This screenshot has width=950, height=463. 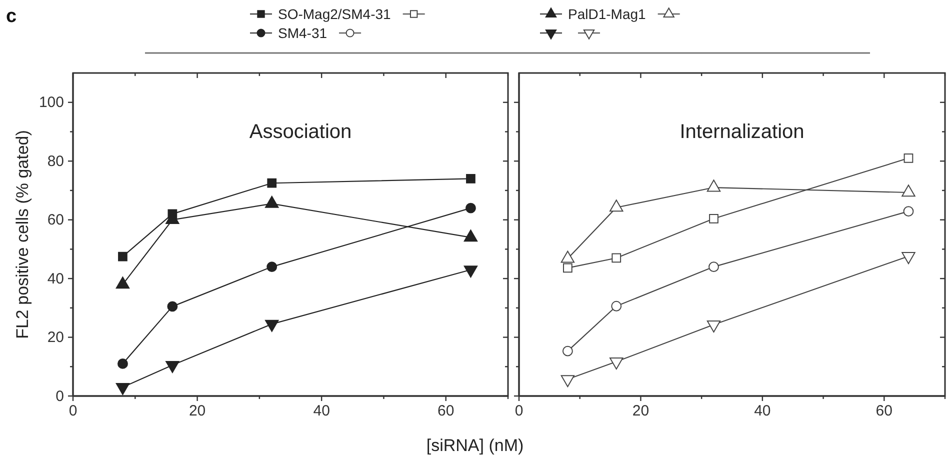 What do you see at coordinates (11, 16) in the screenshot?
I see `text: c` at bounding box center [11, 16].